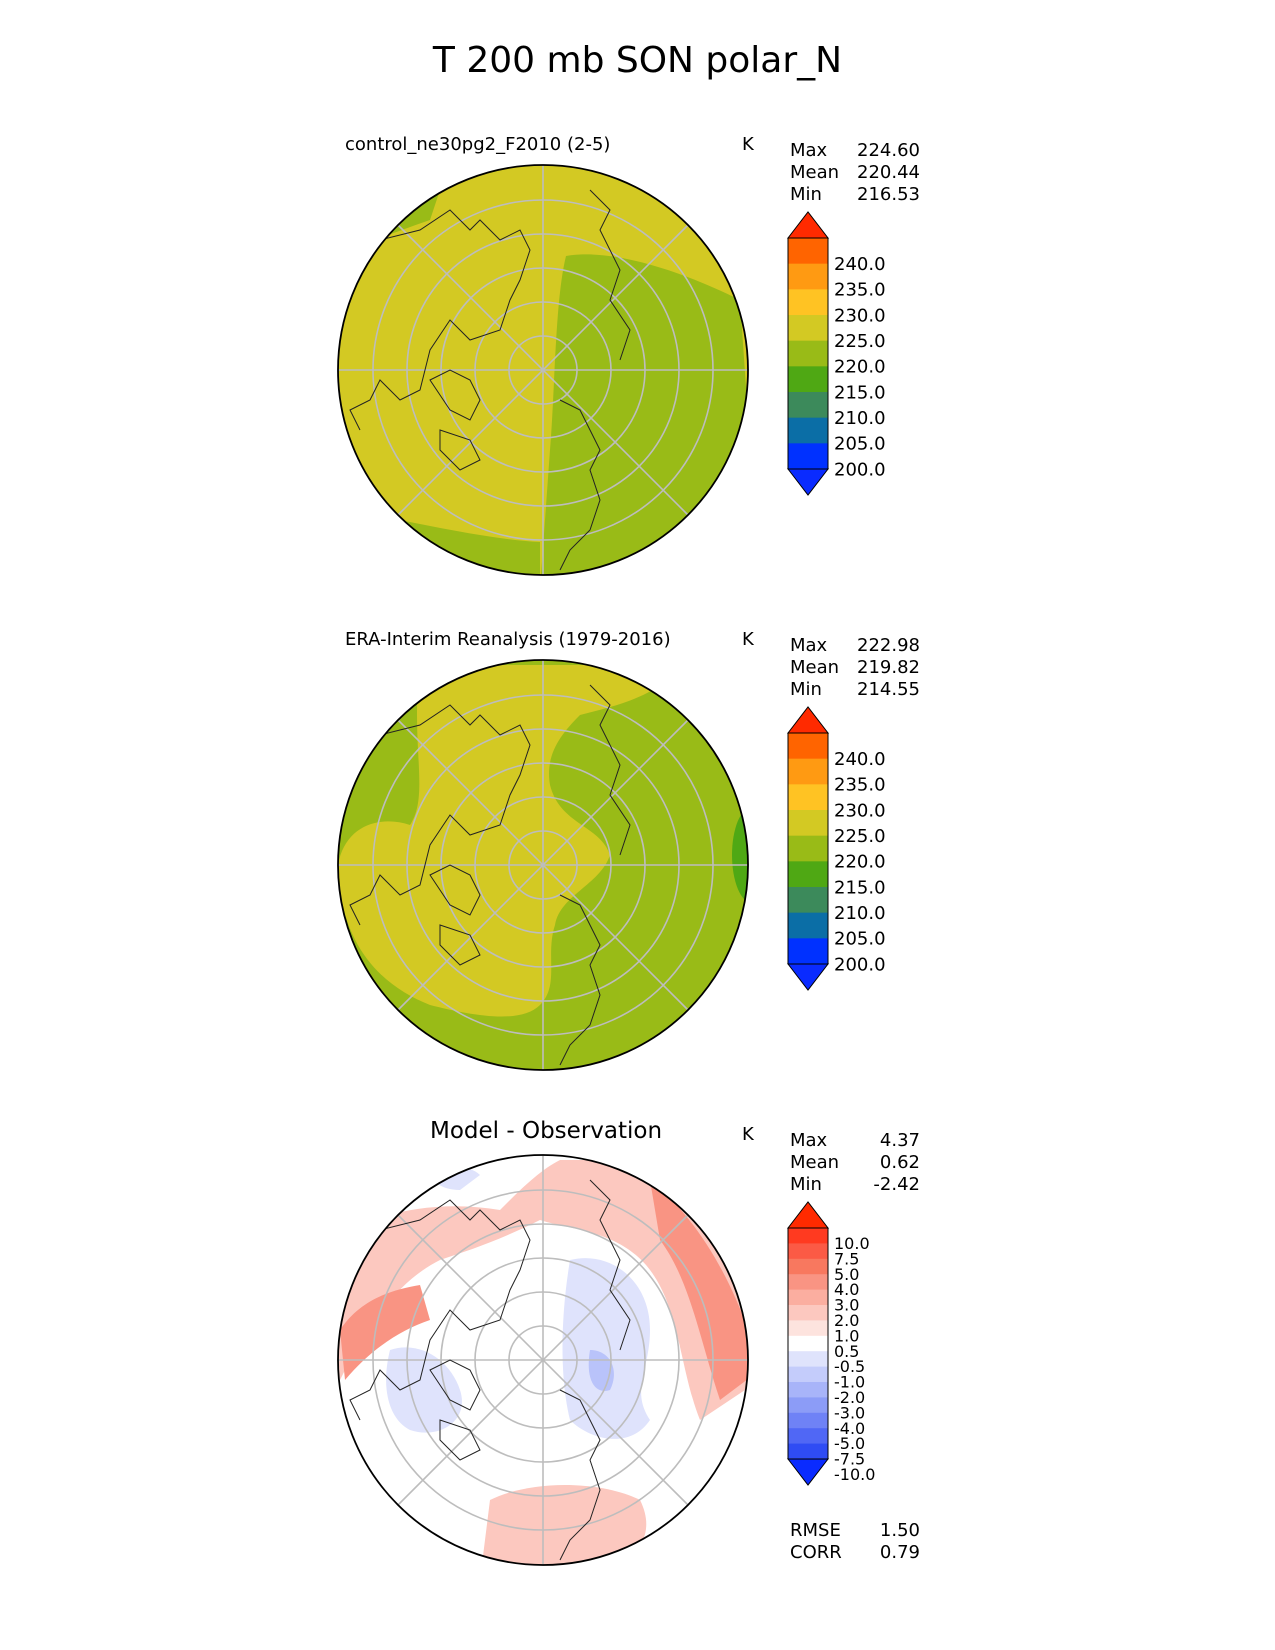 This screenshot has height=1650, width=1275. Describe the element at coordinates (849, 1382) in the screenshot. I see `colorbar-tick-label: -1.0` at that location.